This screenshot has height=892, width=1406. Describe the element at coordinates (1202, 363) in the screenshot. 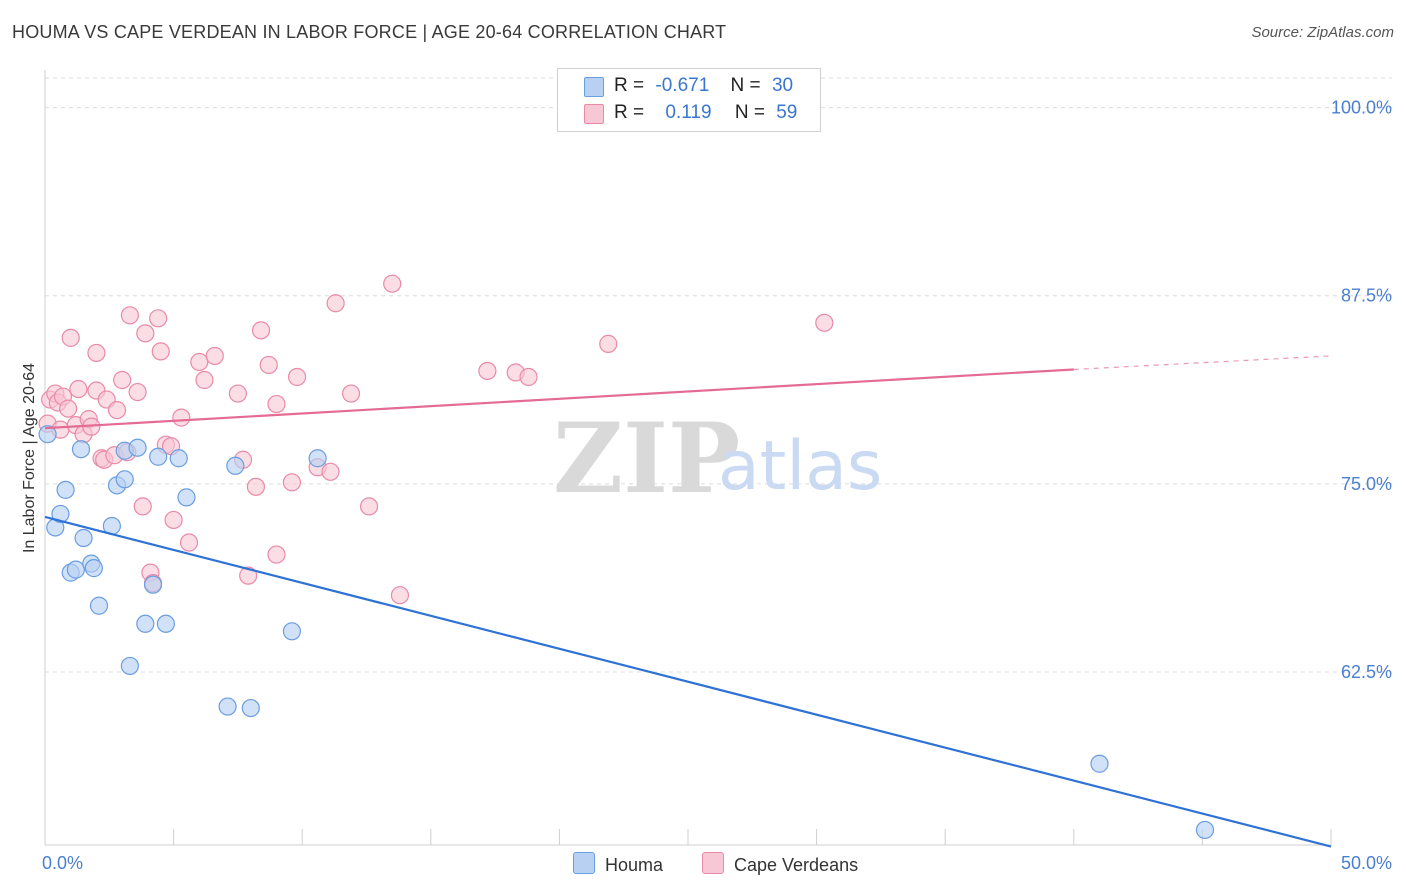

I see `cape-verdeans-trend-extension` at that location.